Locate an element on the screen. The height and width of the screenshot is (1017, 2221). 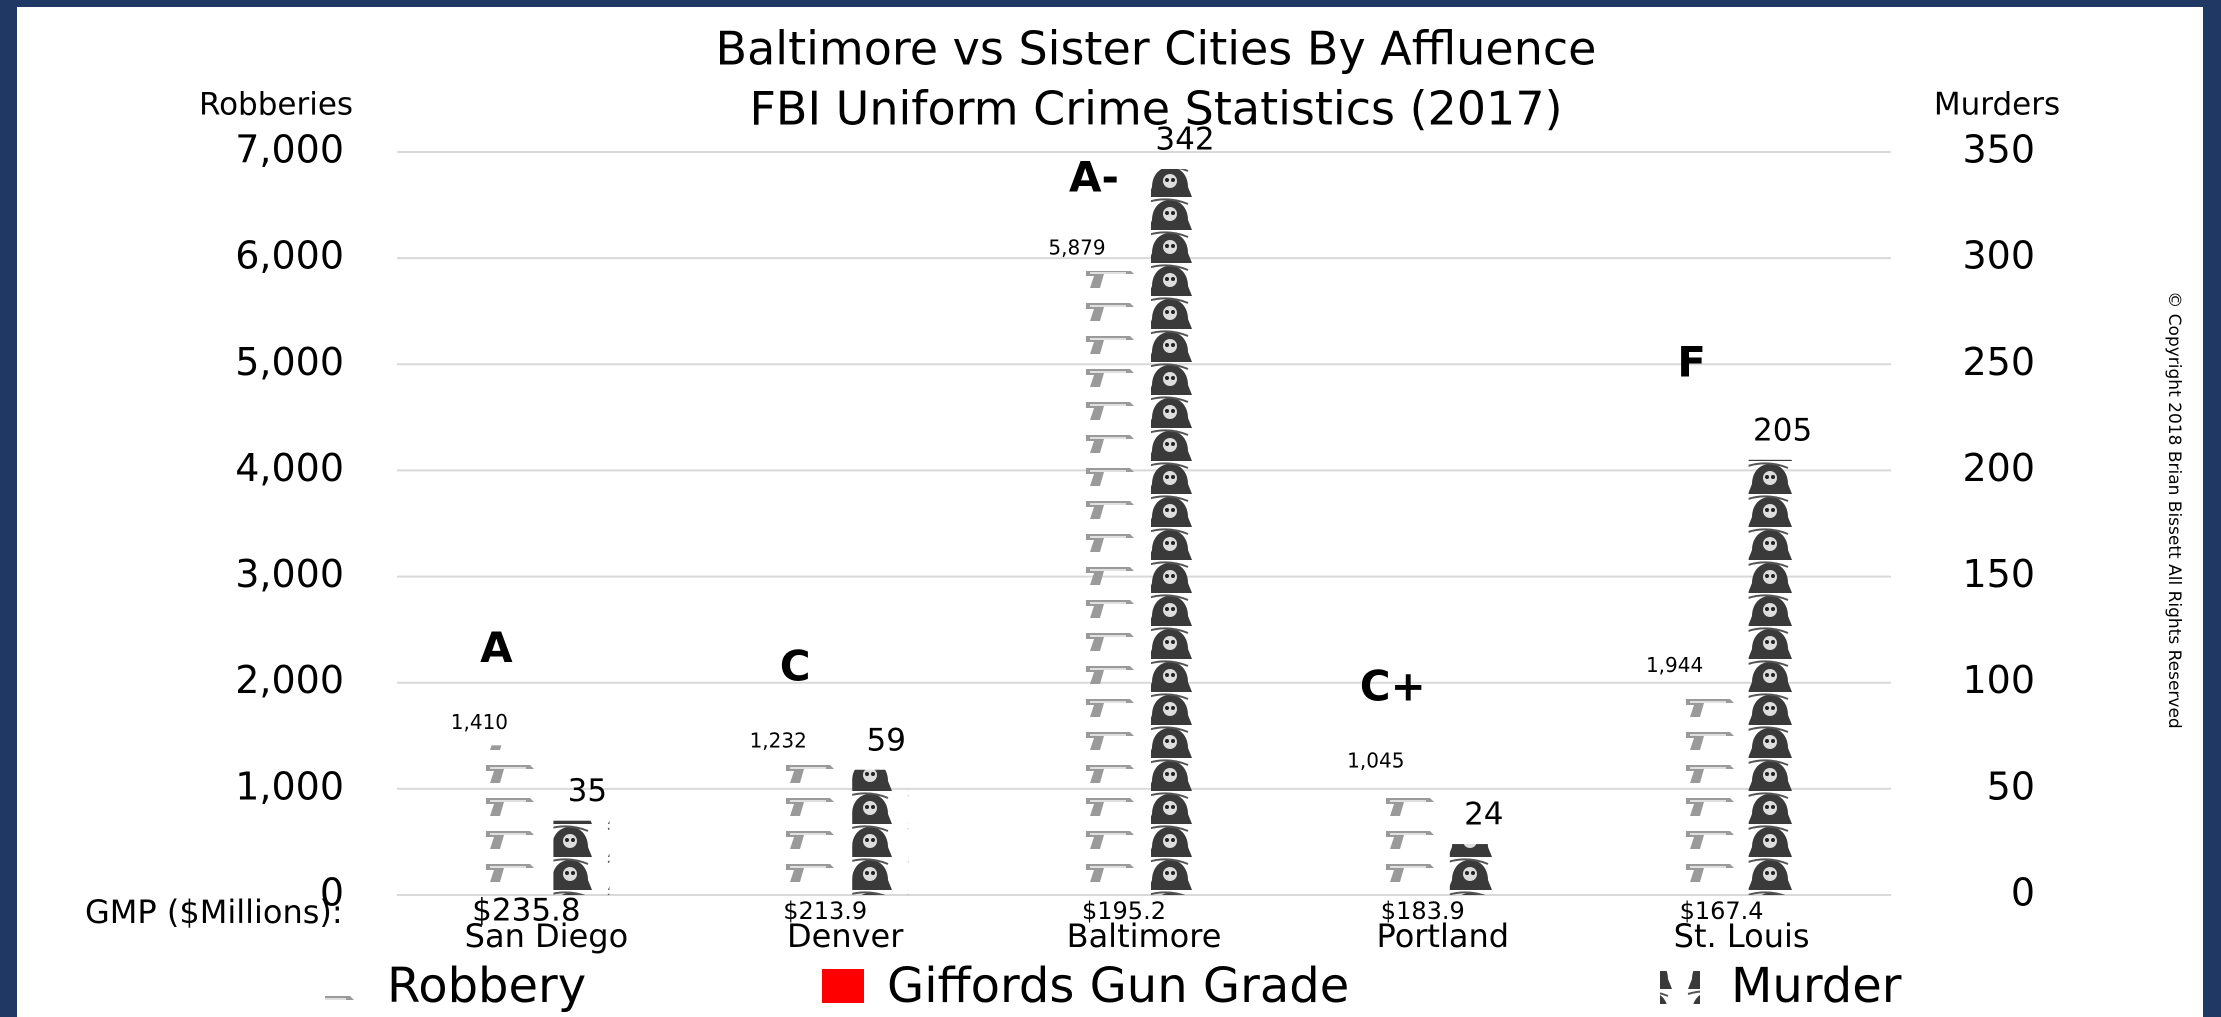
y2-tick-label: 250 is located at coordinates (1998, 362).